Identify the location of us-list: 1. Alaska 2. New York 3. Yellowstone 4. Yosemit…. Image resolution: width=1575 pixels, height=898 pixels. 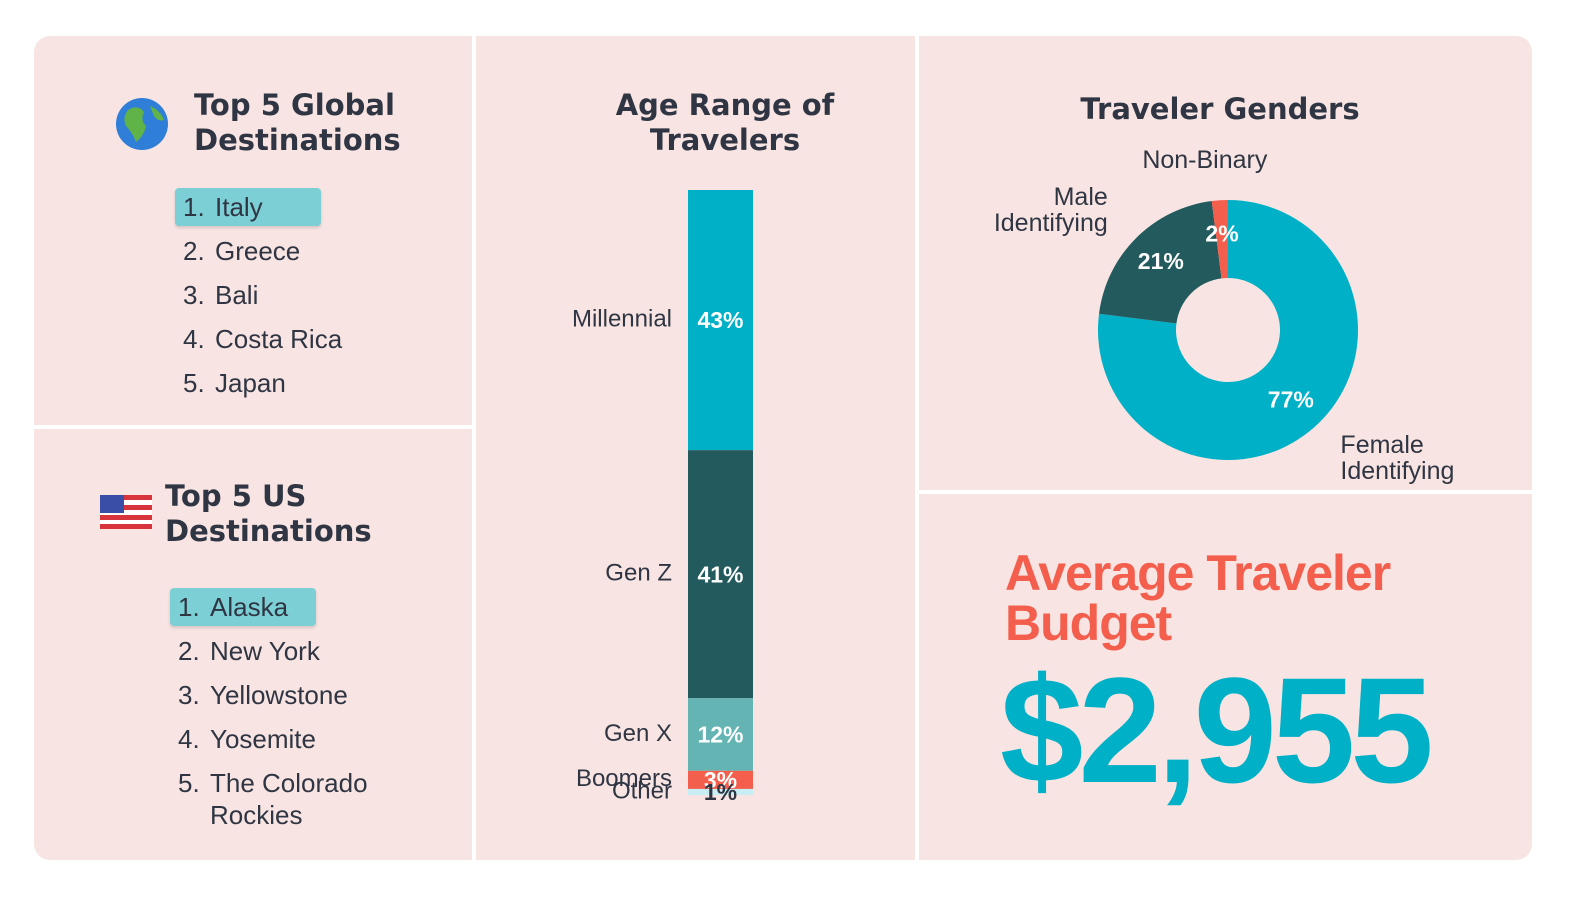
(288, 714).